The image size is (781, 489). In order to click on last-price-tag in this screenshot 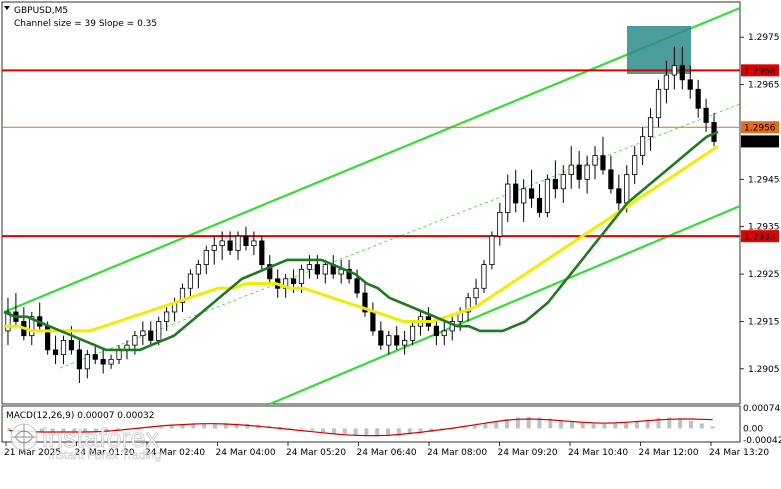, I will do `click(760, 141)`.